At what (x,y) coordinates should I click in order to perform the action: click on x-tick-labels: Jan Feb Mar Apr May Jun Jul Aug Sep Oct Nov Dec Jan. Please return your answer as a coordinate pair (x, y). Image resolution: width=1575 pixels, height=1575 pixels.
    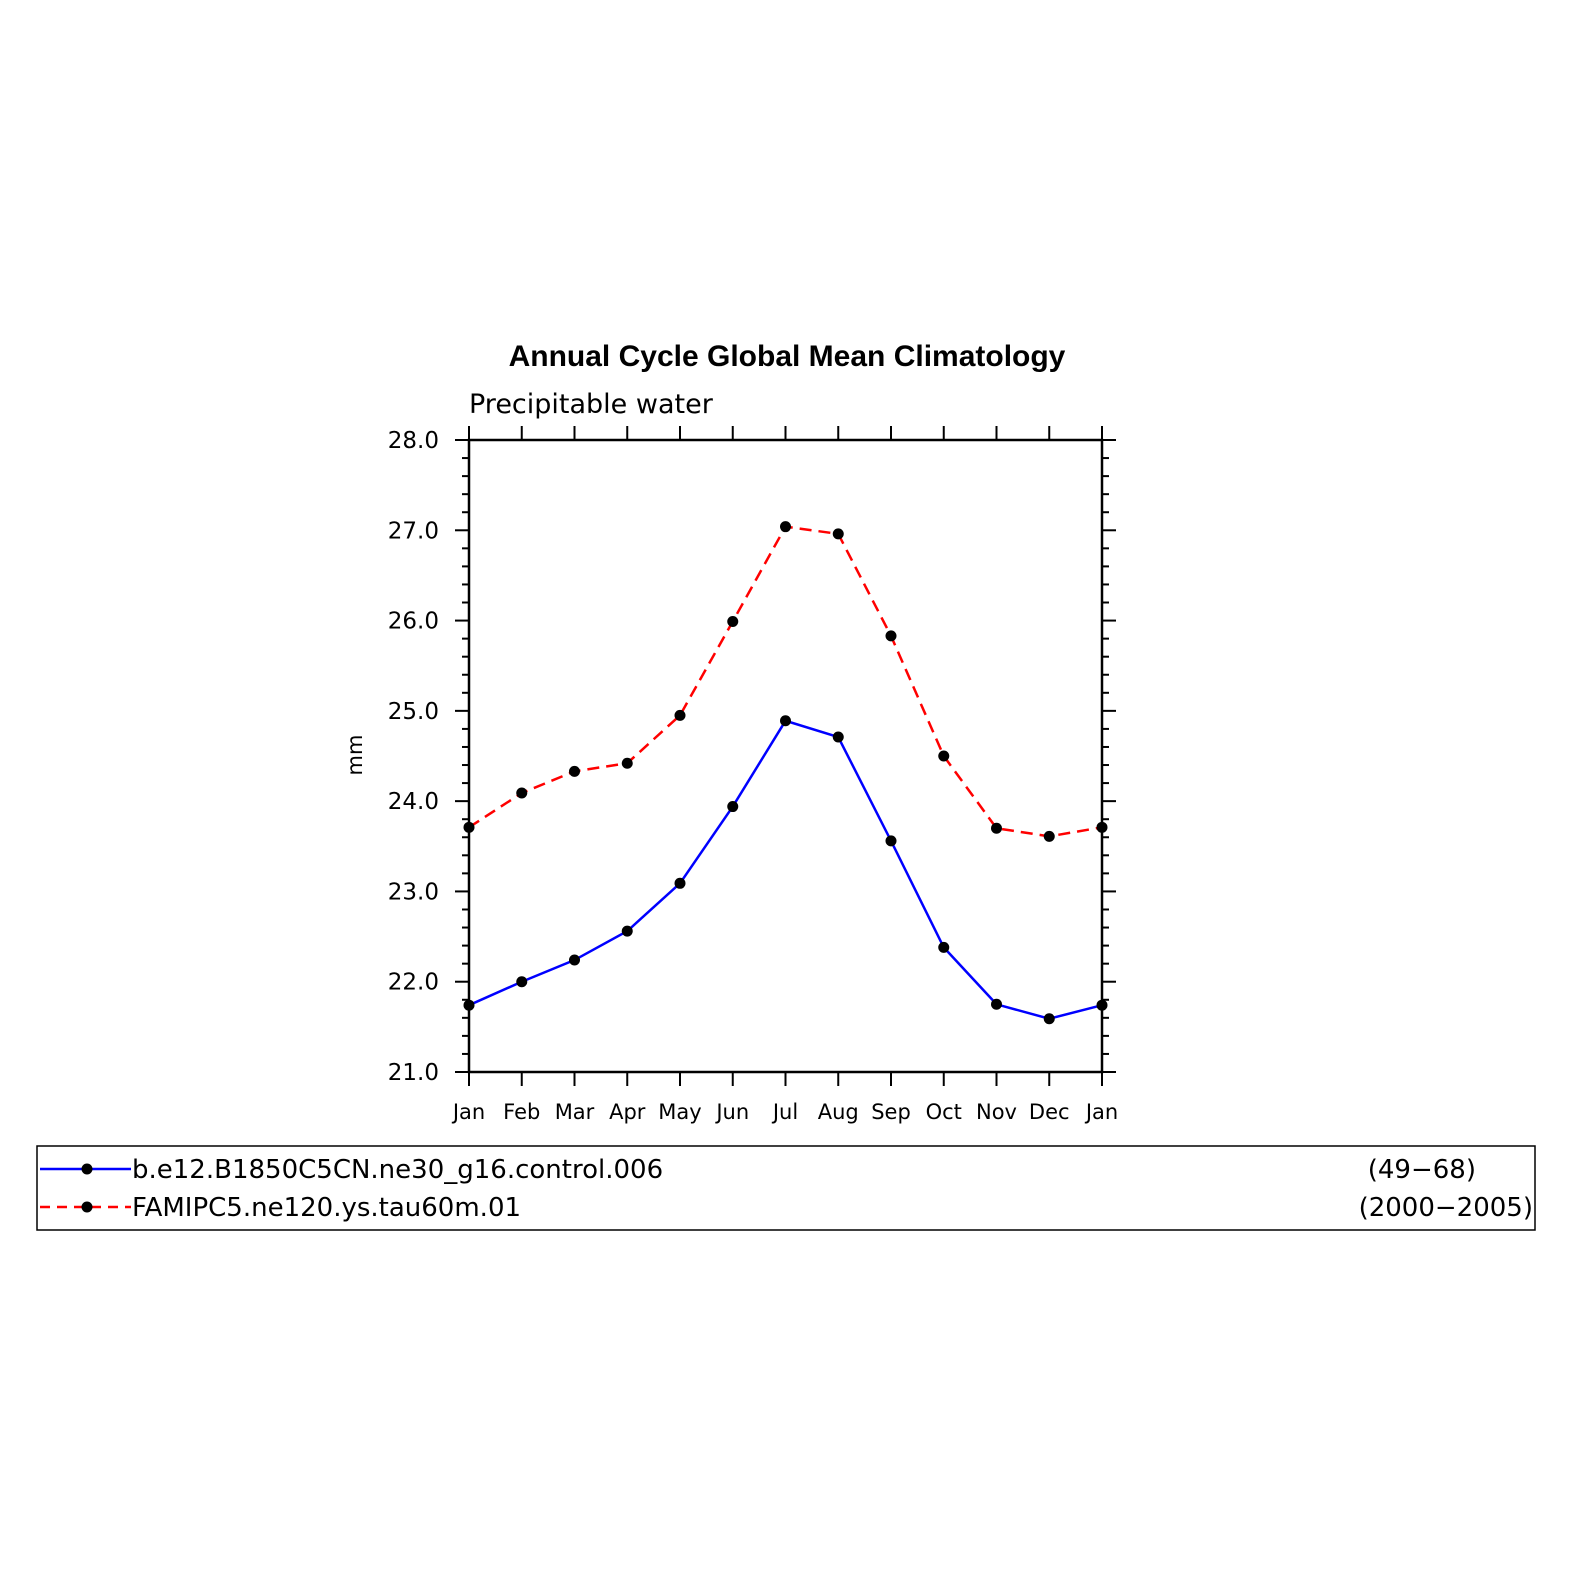
    Looking at the image, I should click on (784, 1112).